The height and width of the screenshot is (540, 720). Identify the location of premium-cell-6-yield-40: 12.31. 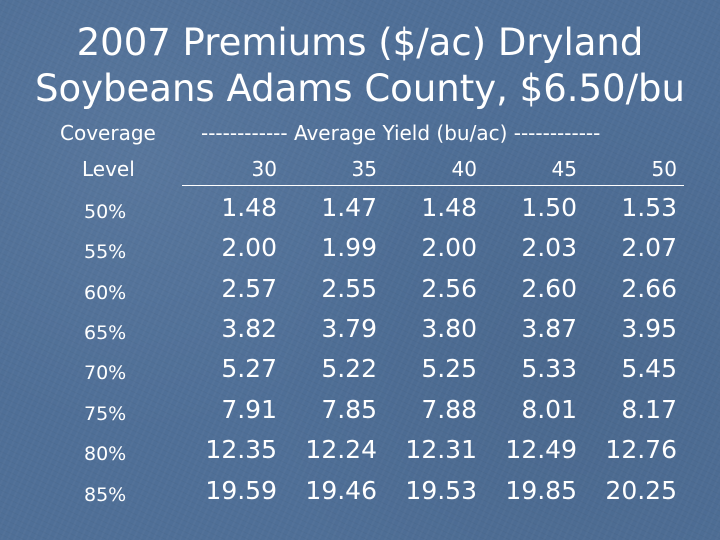
(441, 449).